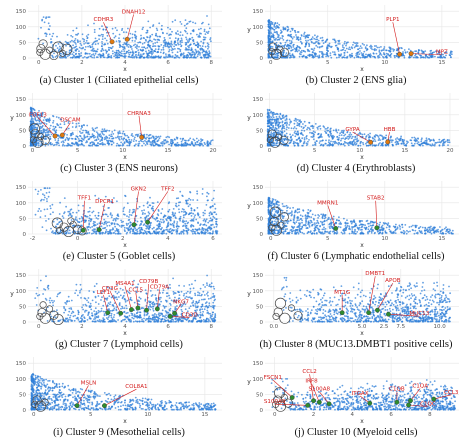 The image size is (474, 440). What do you see at coordinates (167, 189) in the screenshot?
I see `gene-label: TFF2` at bounding box center [167, 189].